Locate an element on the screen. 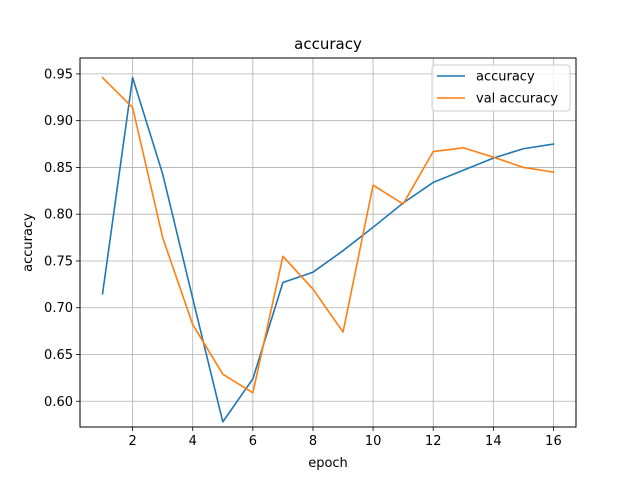 The image size is (640, 480). y-tick-label: 0.95 is located at coordinates (58, 74).